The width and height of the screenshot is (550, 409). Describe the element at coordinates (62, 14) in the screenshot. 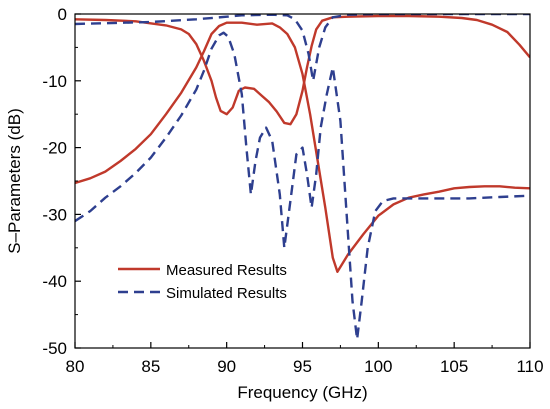

I see `y-tick-label: 0` at that location.